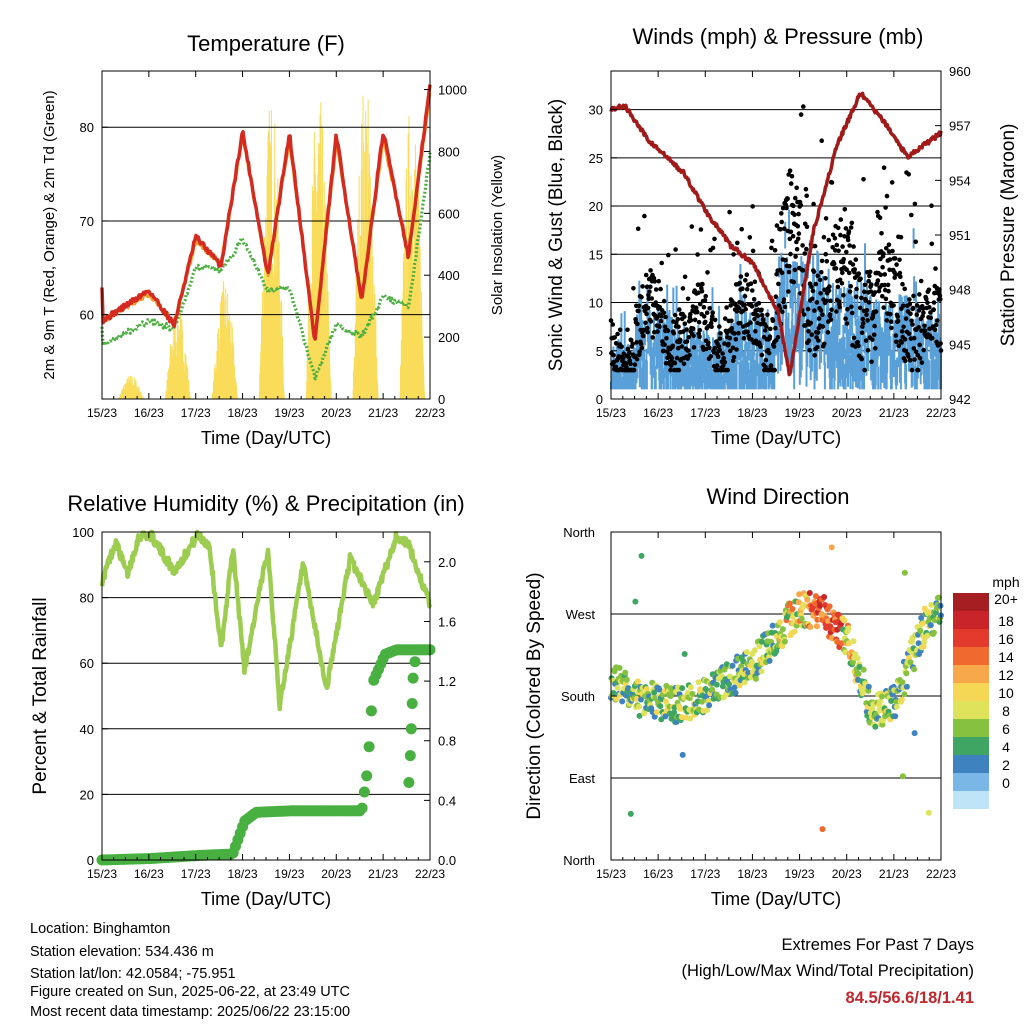 The height and width of the screenshot is (1024, 1024). What do you see at coordinates (847, 874) in the screenshot?
I see `x-tick-label: 20/23` at bounding box center [847, 874].